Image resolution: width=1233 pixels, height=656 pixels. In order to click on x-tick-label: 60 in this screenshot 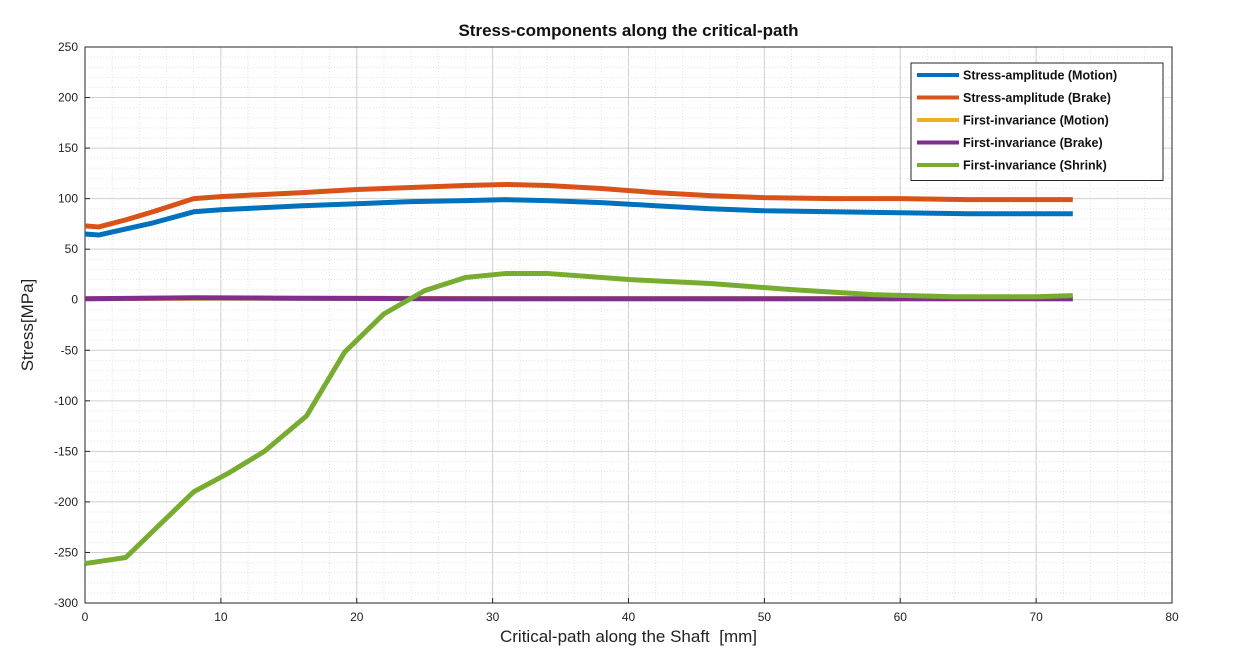, I will do `click(901, 617)`.